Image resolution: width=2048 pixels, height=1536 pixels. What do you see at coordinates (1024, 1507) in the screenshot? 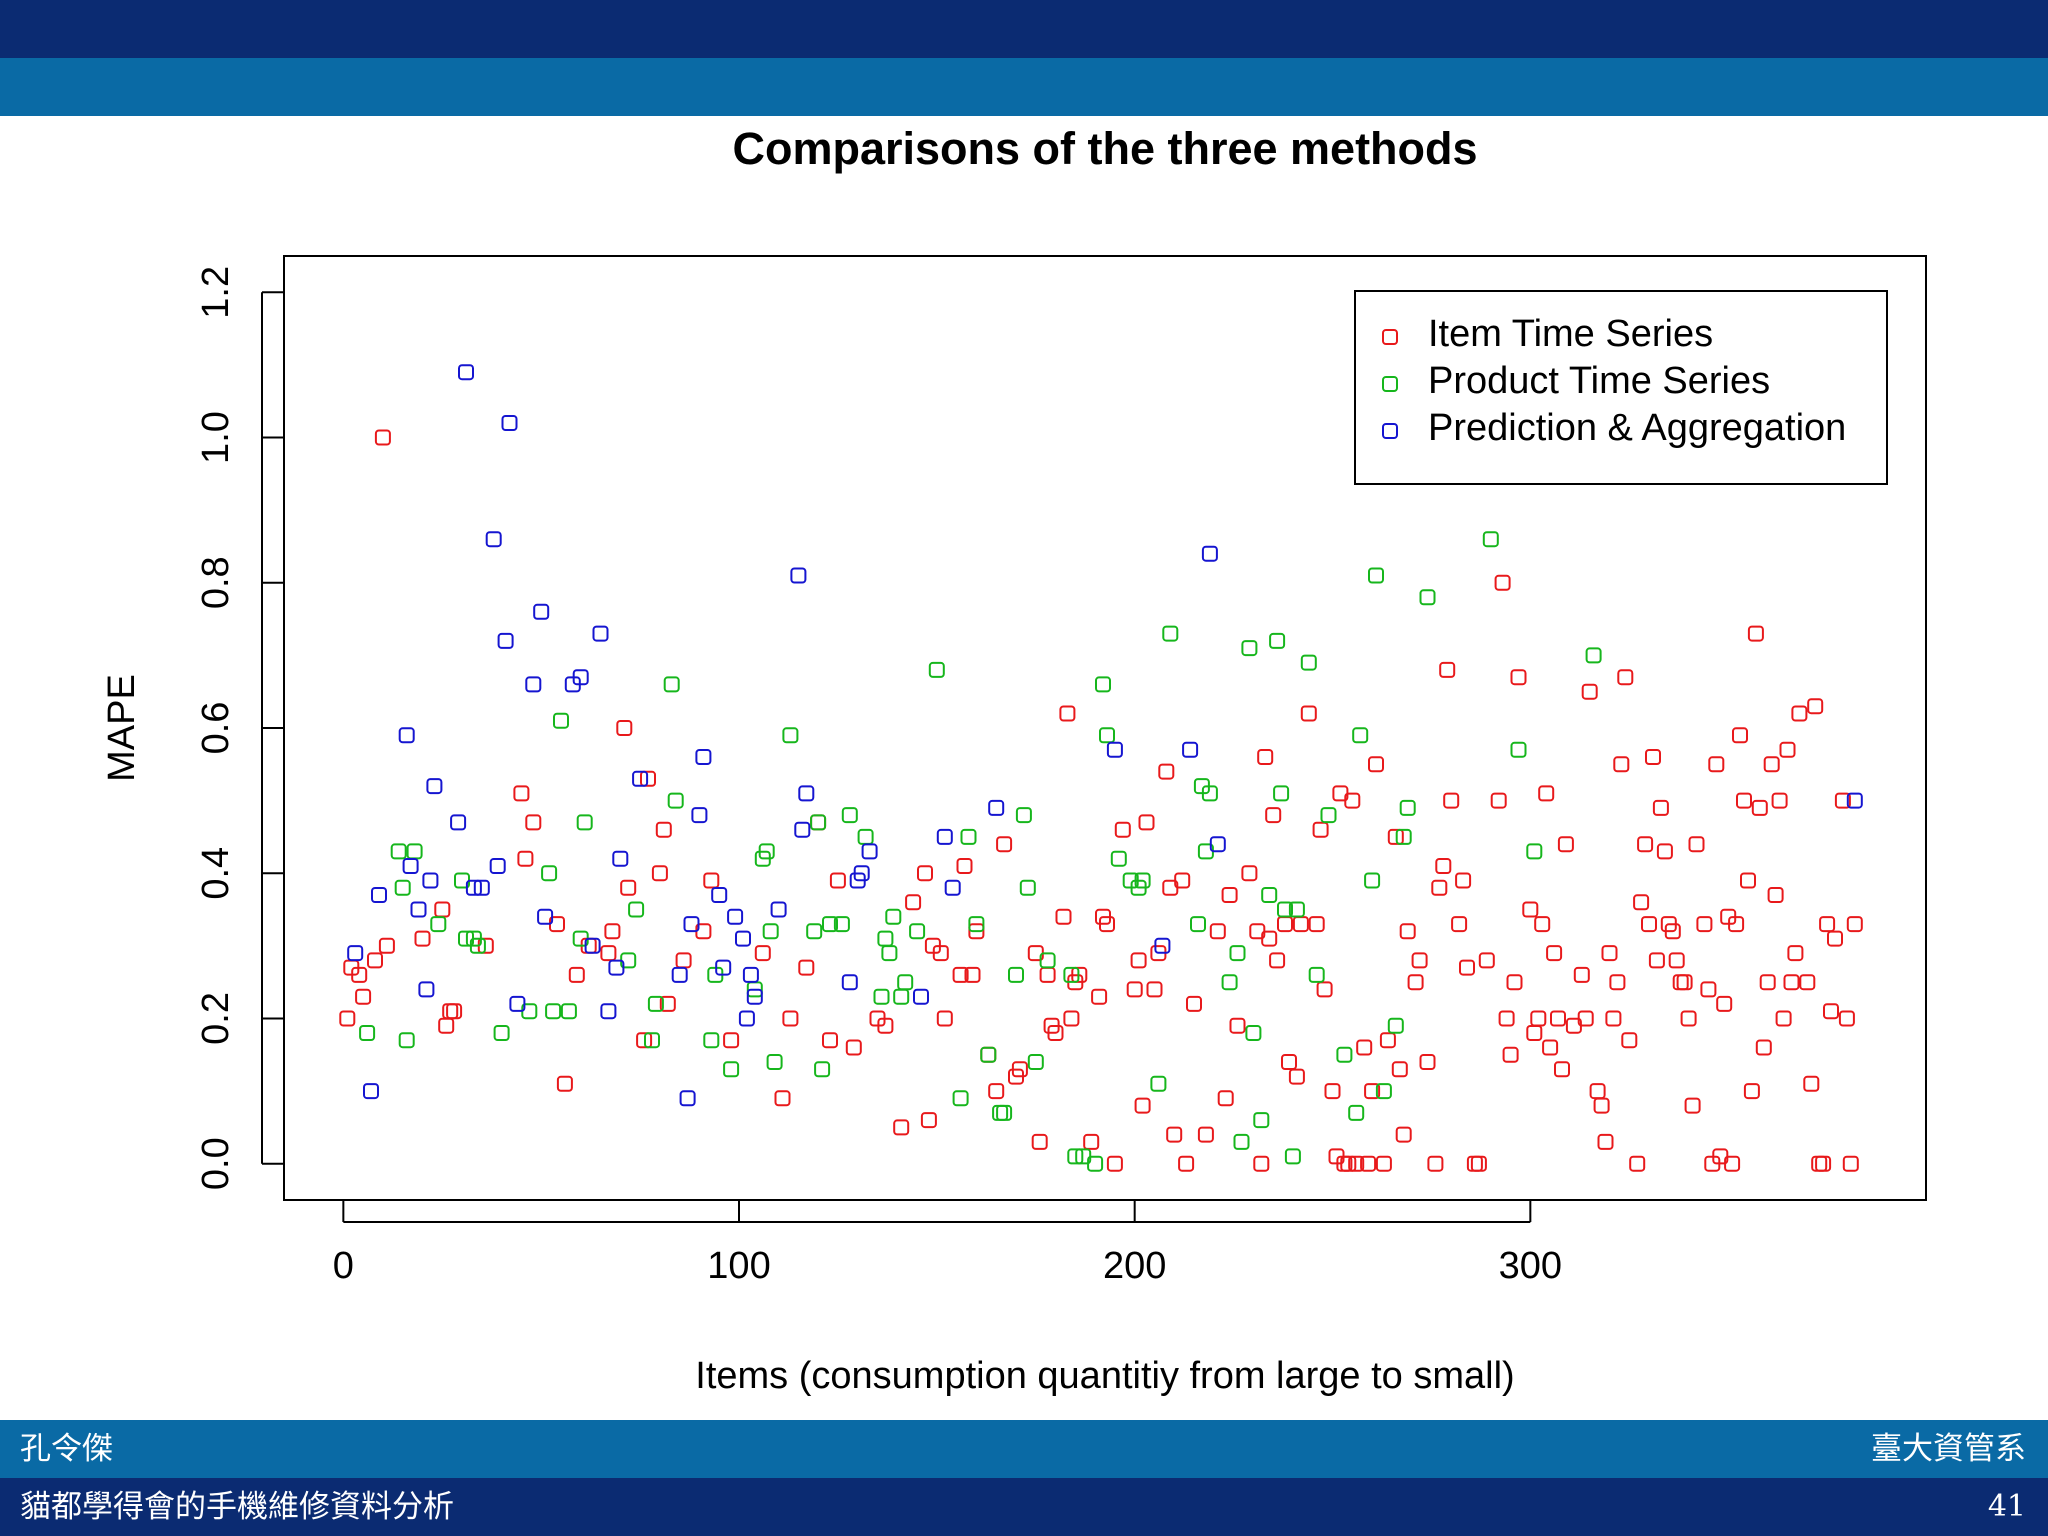
I see `footer-dark-band` at bounding box center [1024, 1507].